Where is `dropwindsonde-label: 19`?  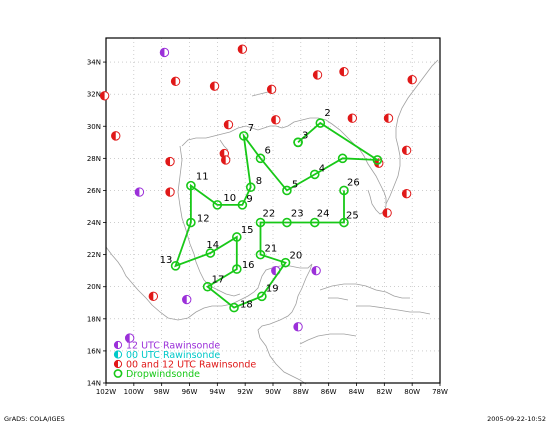
dropwindsonde-label: 19 is located at coordinates (272, 288).